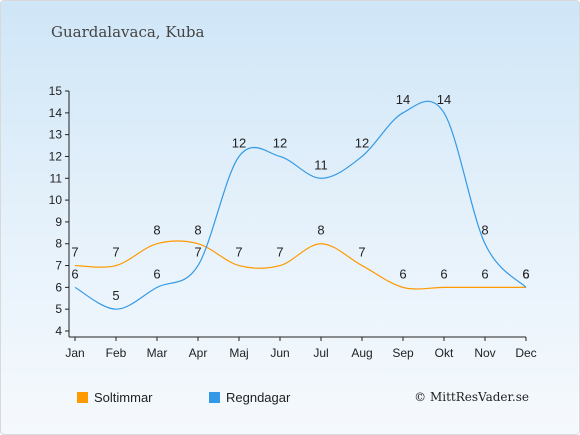  I want to click on x-tick-label: Nov, so click(484, 353).